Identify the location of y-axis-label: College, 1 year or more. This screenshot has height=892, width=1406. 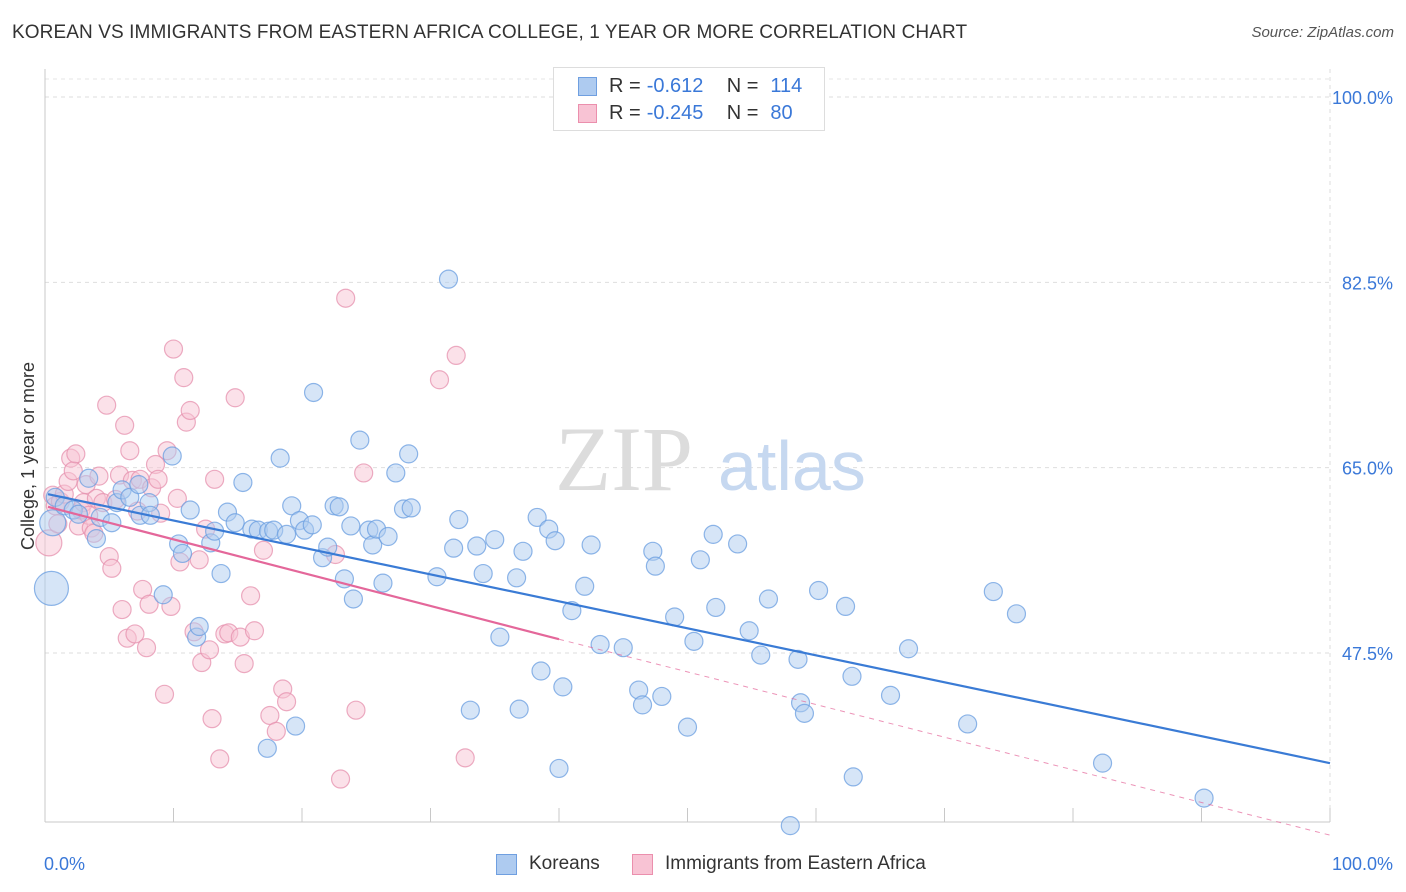
(28, 456).